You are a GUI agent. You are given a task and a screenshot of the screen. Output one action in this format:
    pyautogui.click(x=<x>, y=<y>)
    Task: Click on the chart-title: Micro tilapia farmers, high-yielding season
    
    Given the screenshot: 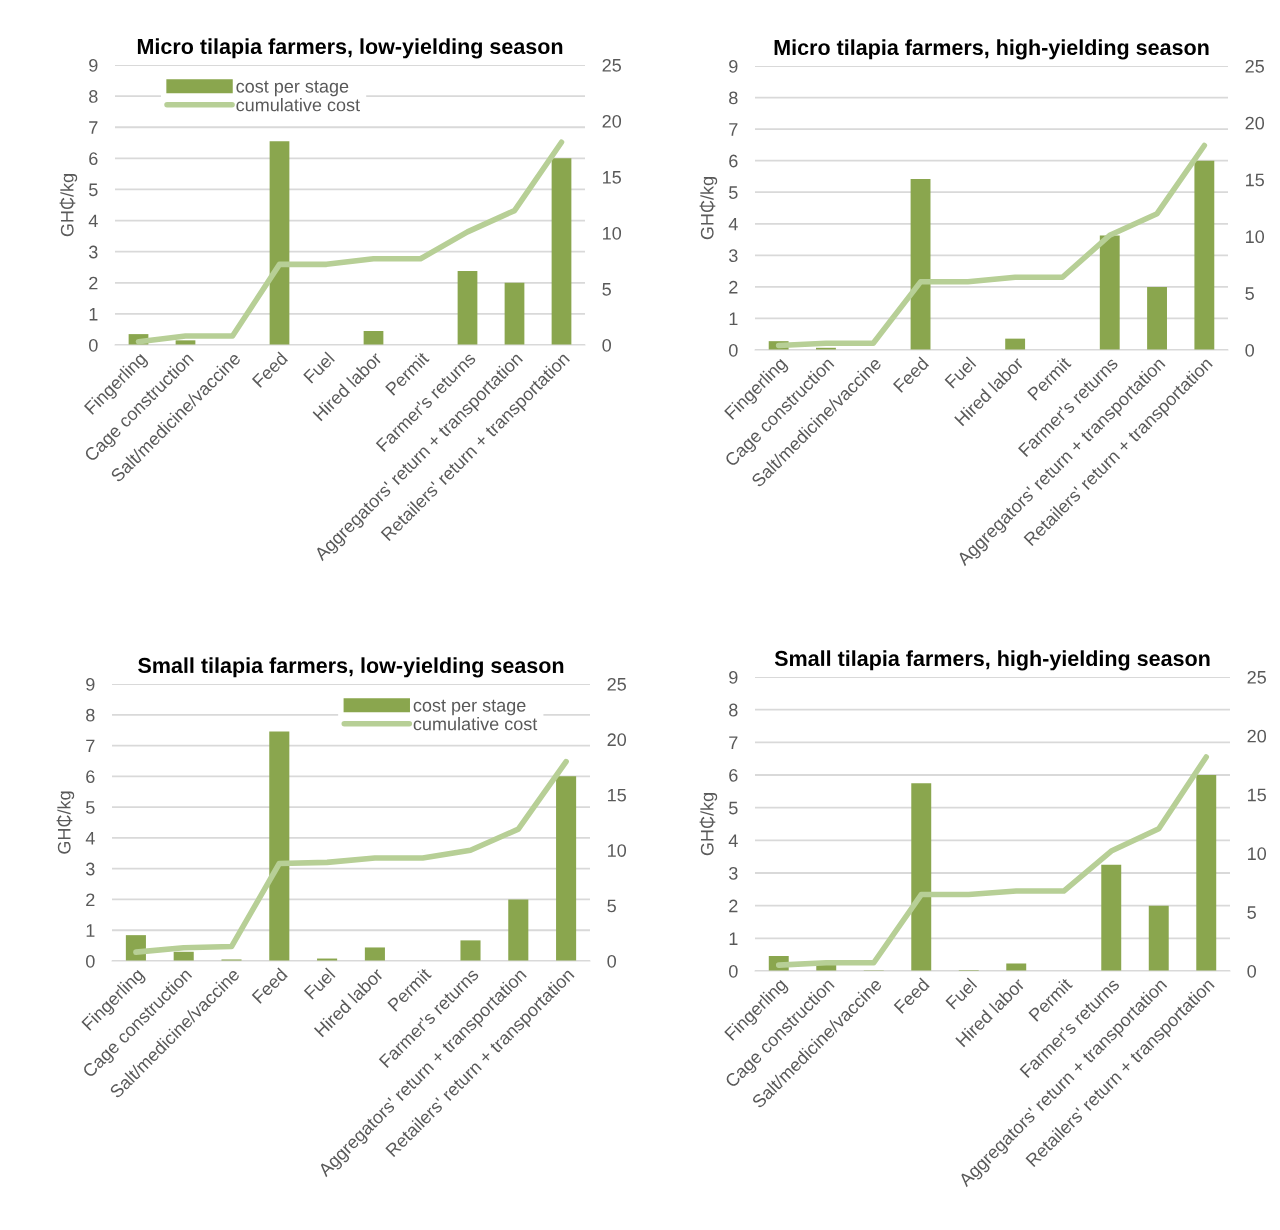 What is the action you would take?
    pyautogui.click(x=991, y=49)
    